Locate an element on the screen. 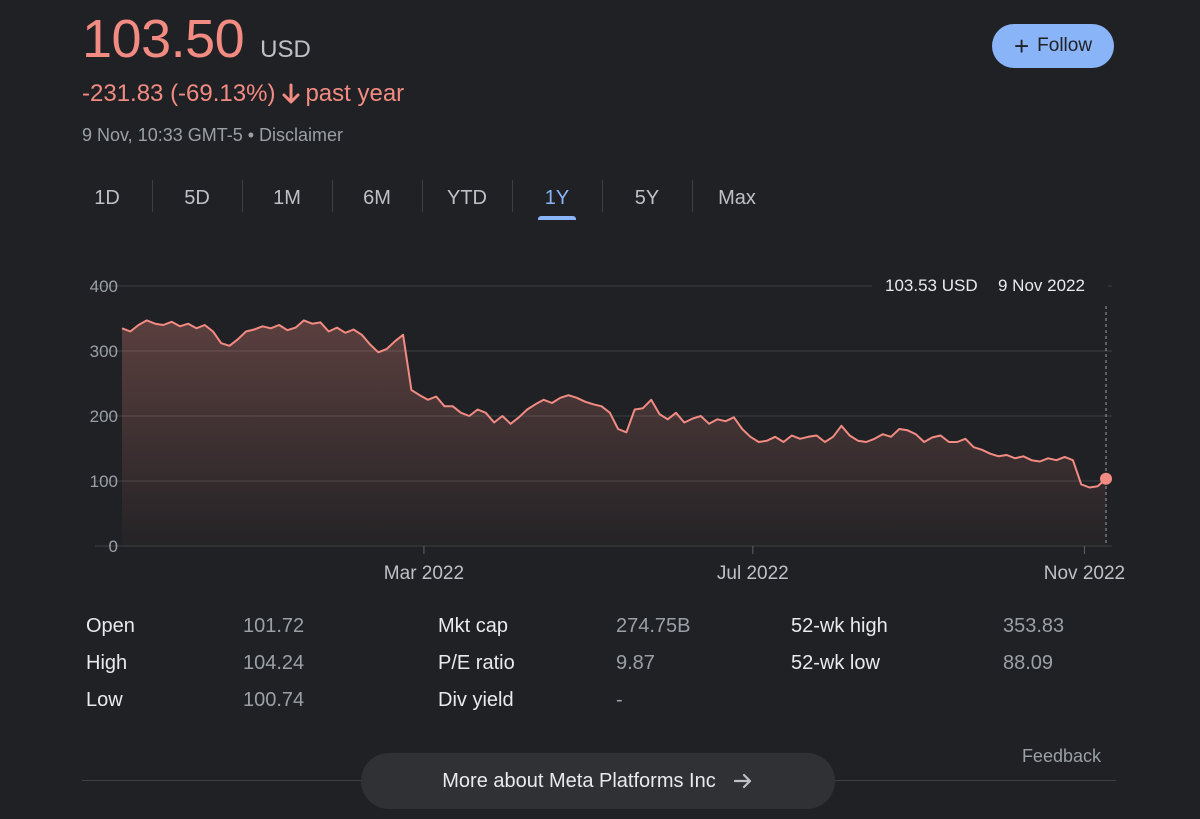  quote-header: 103.50 USD is located at coordinates (196, 39).